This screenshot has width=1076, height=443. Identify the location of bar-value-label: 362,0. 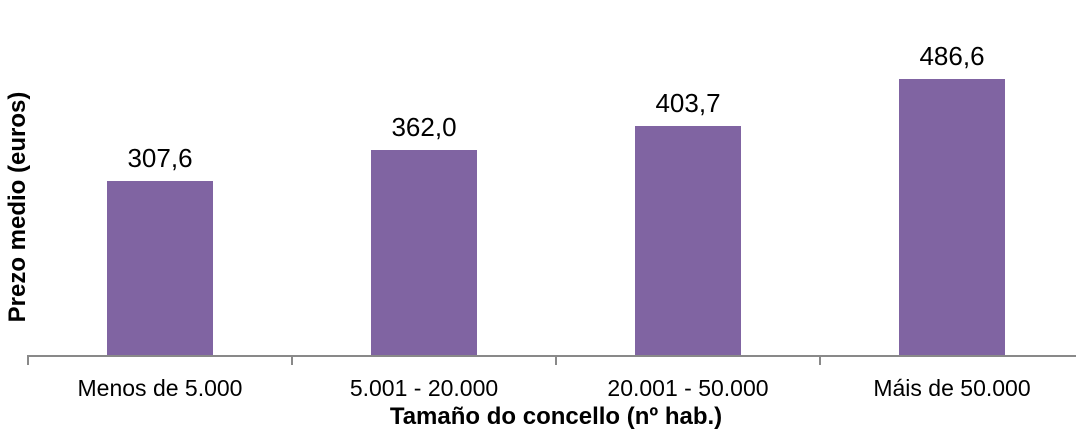
(424, 127).